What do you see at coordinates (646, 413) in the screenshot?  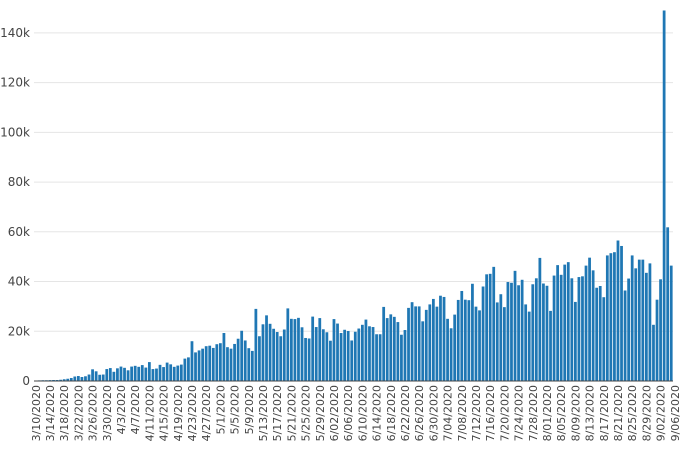 I see `x-tick-label: 8/29/2020` at bounding box center [646, 413].